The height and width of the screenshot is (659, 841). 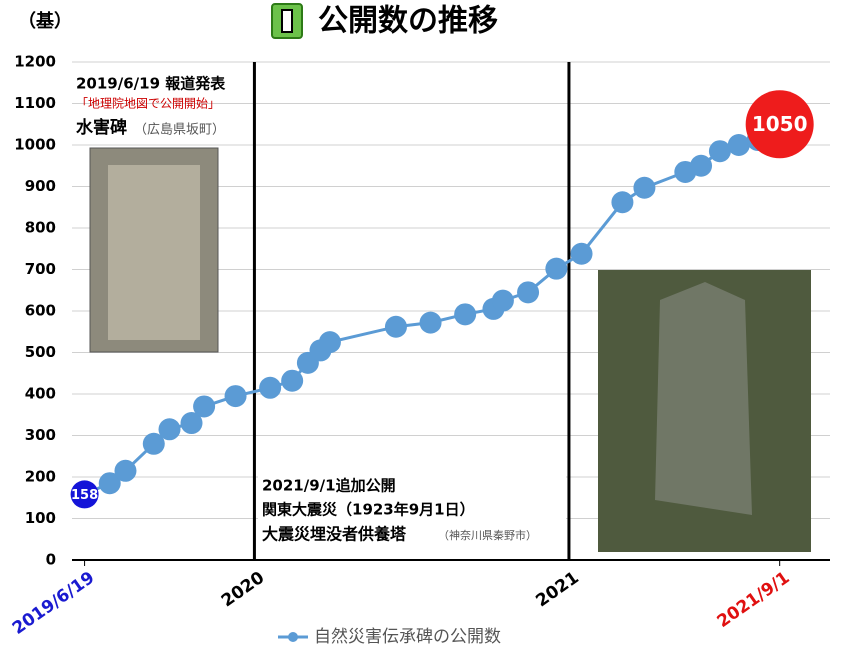 I want to click on annotation-text: 水害碑, so click(x=101, y=127).